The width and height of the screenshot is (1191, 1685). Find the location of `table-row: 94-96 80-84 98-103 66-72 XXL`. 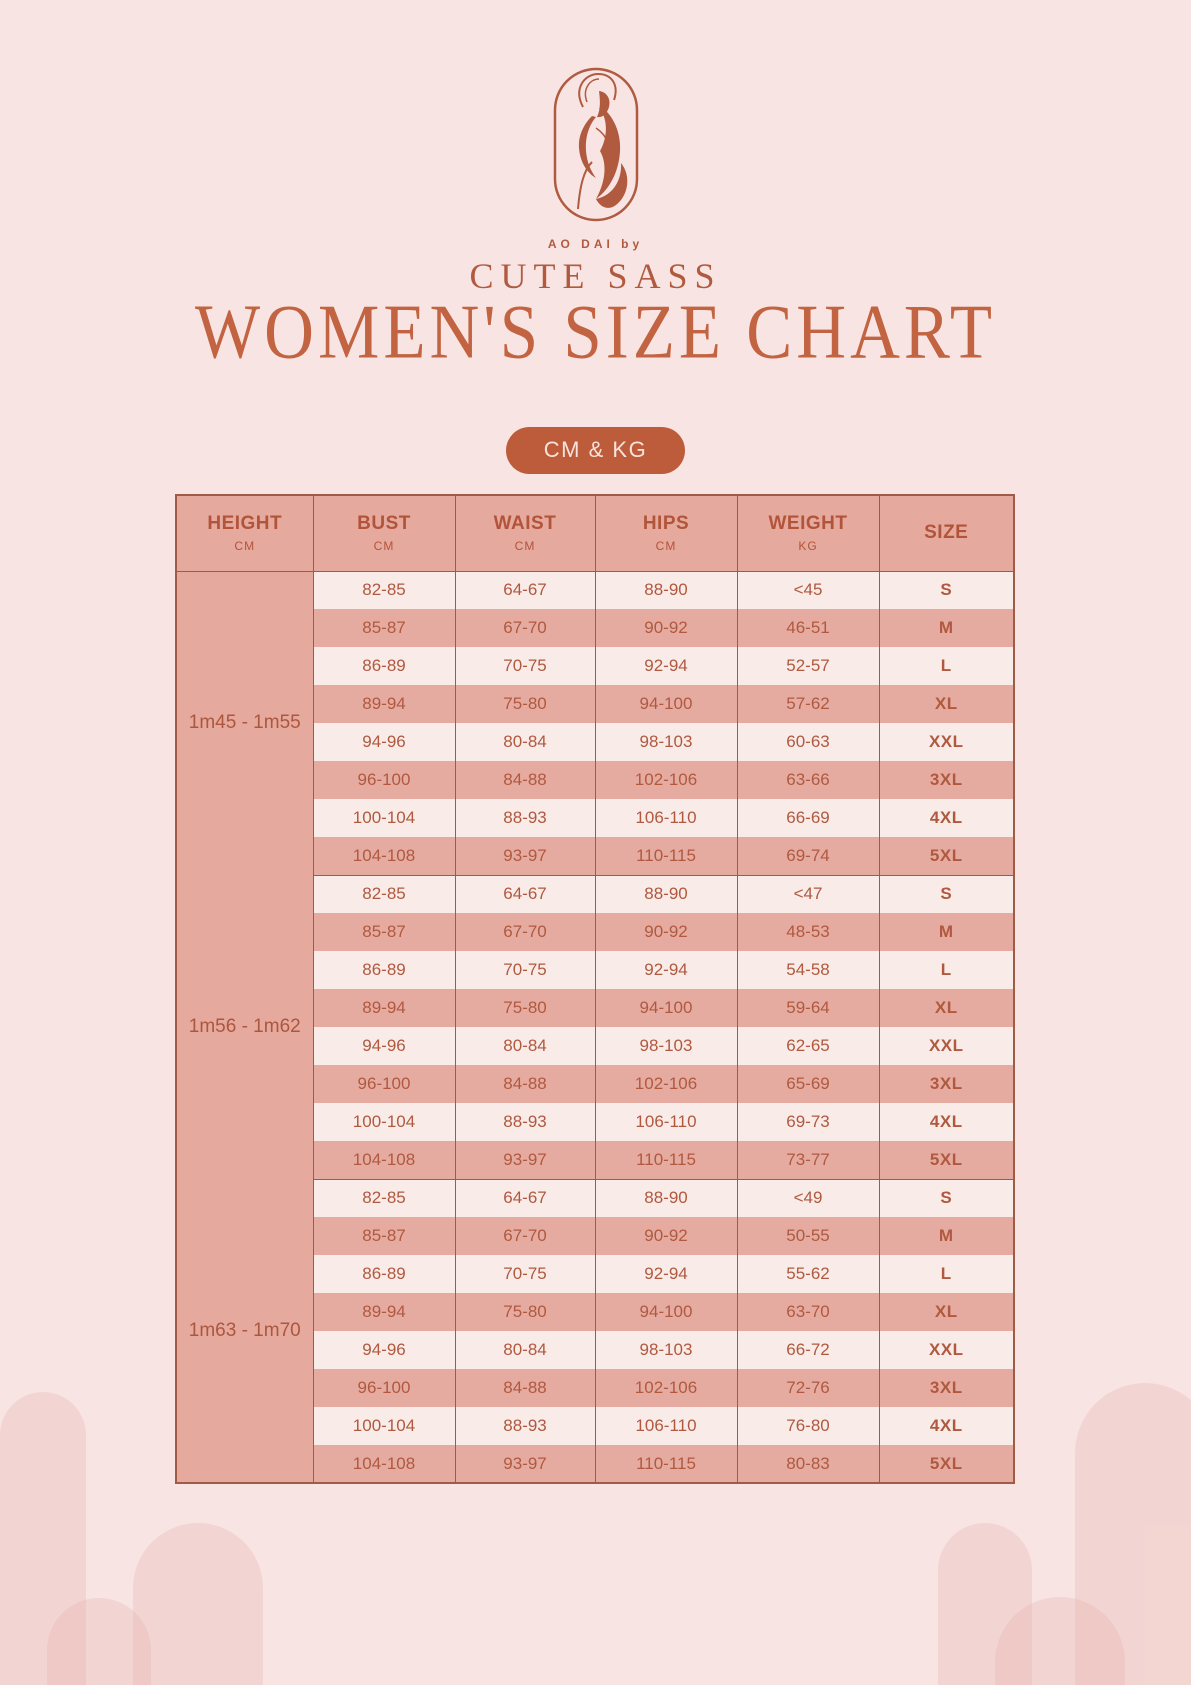

table-row: 94-96 80-84 98-103 66-72 XXL is located at coordinates (595, 1350).